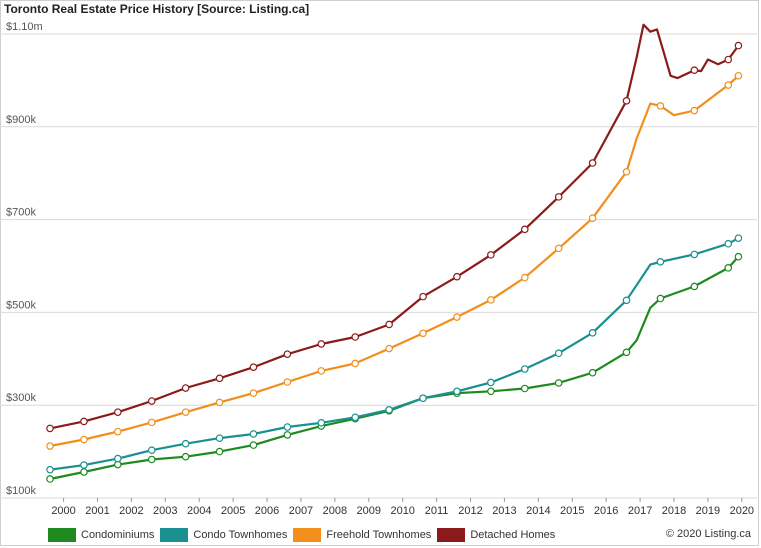 The image size is (761, 548). What do you see at coordinates (21, 305) in the screenshot?
I see `y-tick-label: $500k` at bounding box center [21, 305].